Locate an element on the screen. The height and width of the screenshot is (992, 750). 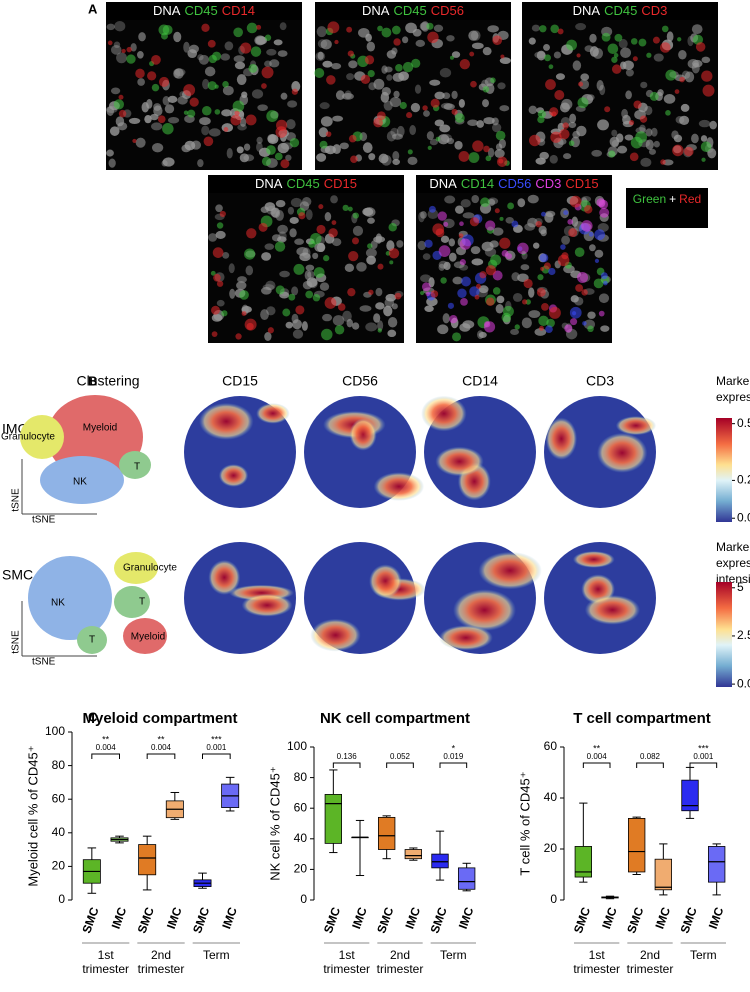
y-tick-label: 20 is located at coordinates (551, 848).